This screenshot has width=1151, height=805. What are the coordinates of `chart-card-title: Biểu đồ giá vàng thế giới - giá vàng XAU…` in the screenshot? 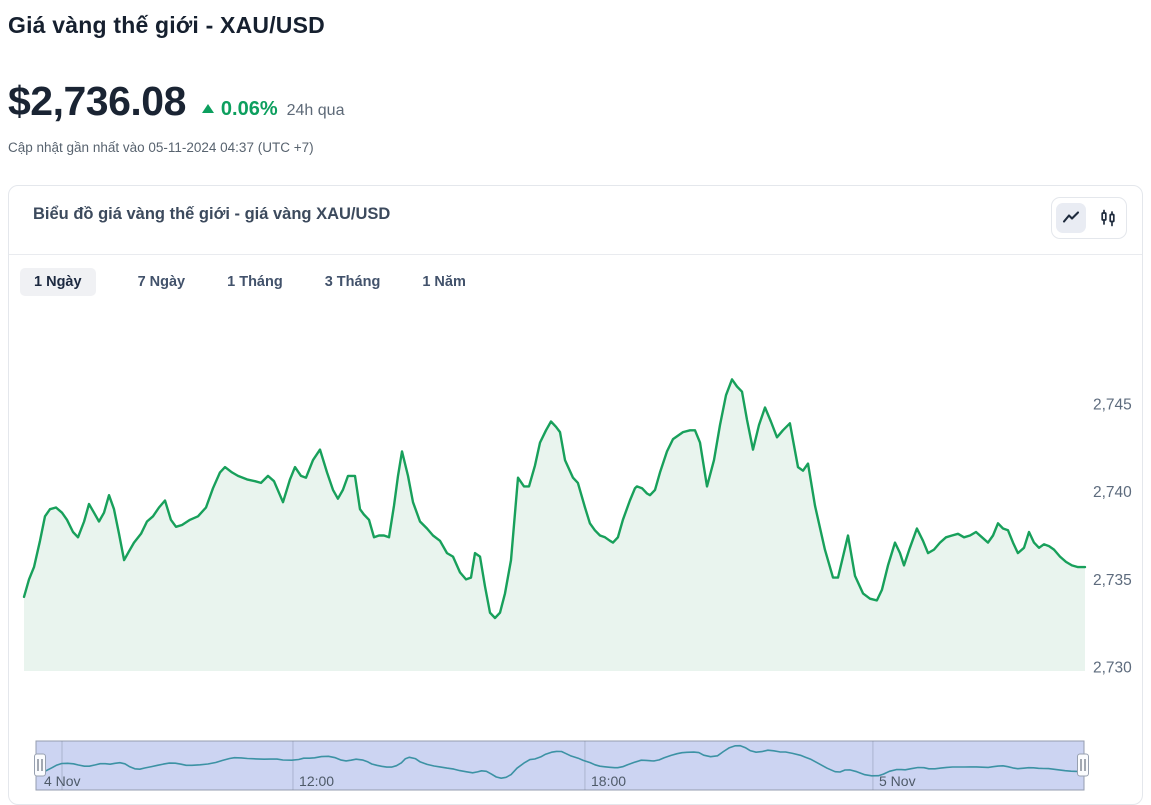 It's located at (212, 214).